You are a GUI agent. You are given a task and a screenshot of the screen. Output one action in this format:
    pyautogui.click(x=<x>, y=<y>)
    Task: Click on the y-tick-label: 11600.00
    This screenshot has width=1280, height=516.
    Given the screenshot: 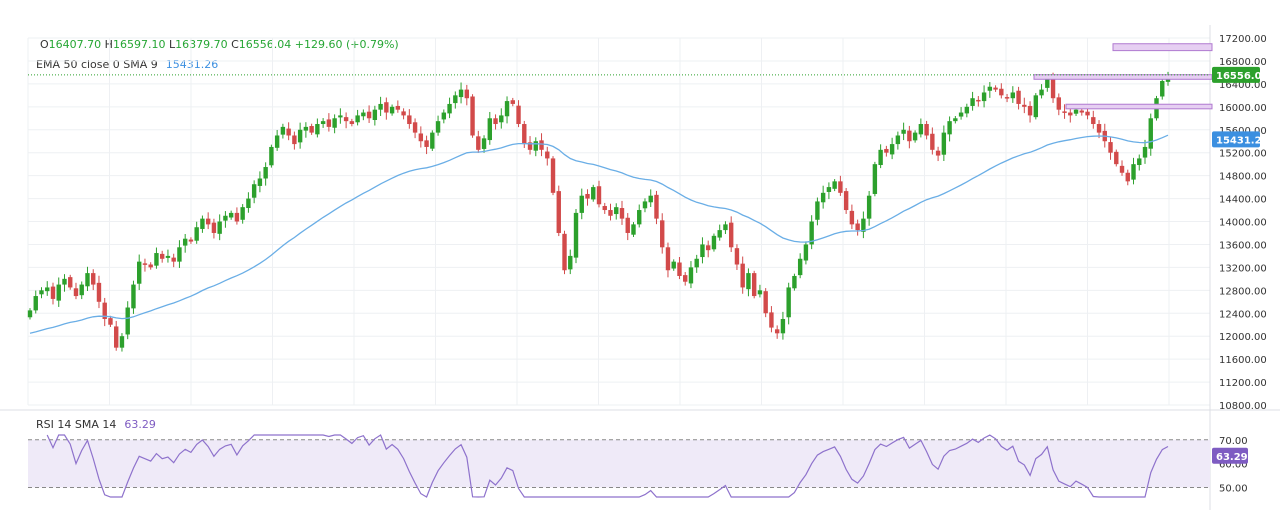 What is the action you would take?
    pyautogui.click(x=1243, y=360)
    